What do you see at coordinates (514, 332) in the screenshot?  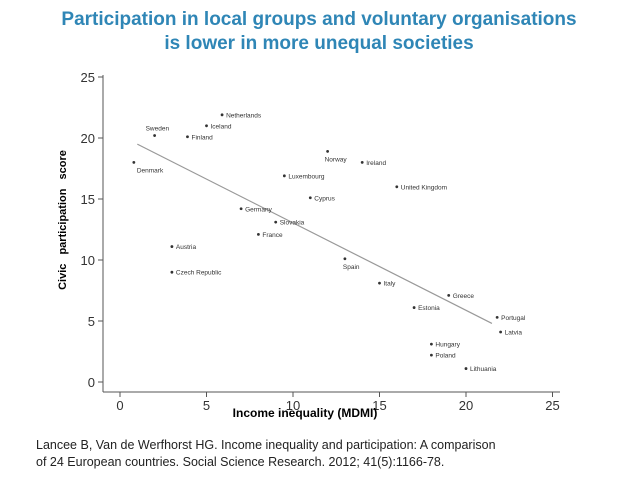 I see `point-label: Latvia` at bounding box center [514, 332].